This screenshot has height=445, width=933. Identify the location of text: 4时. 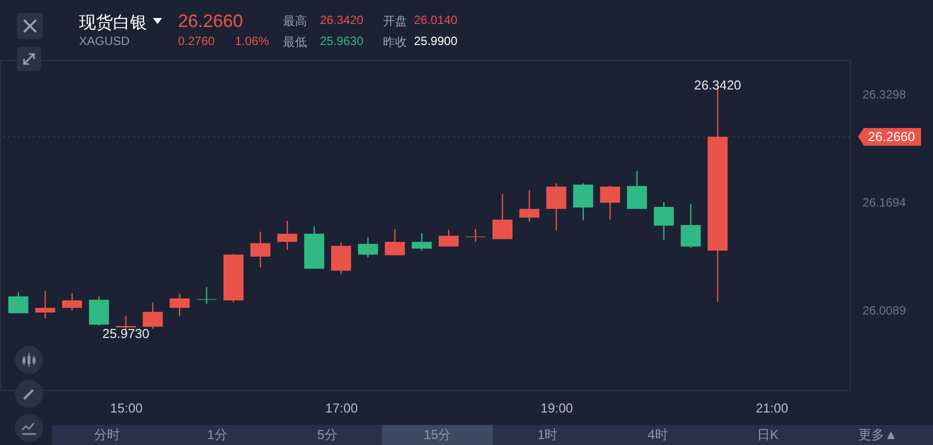
(657, 435).